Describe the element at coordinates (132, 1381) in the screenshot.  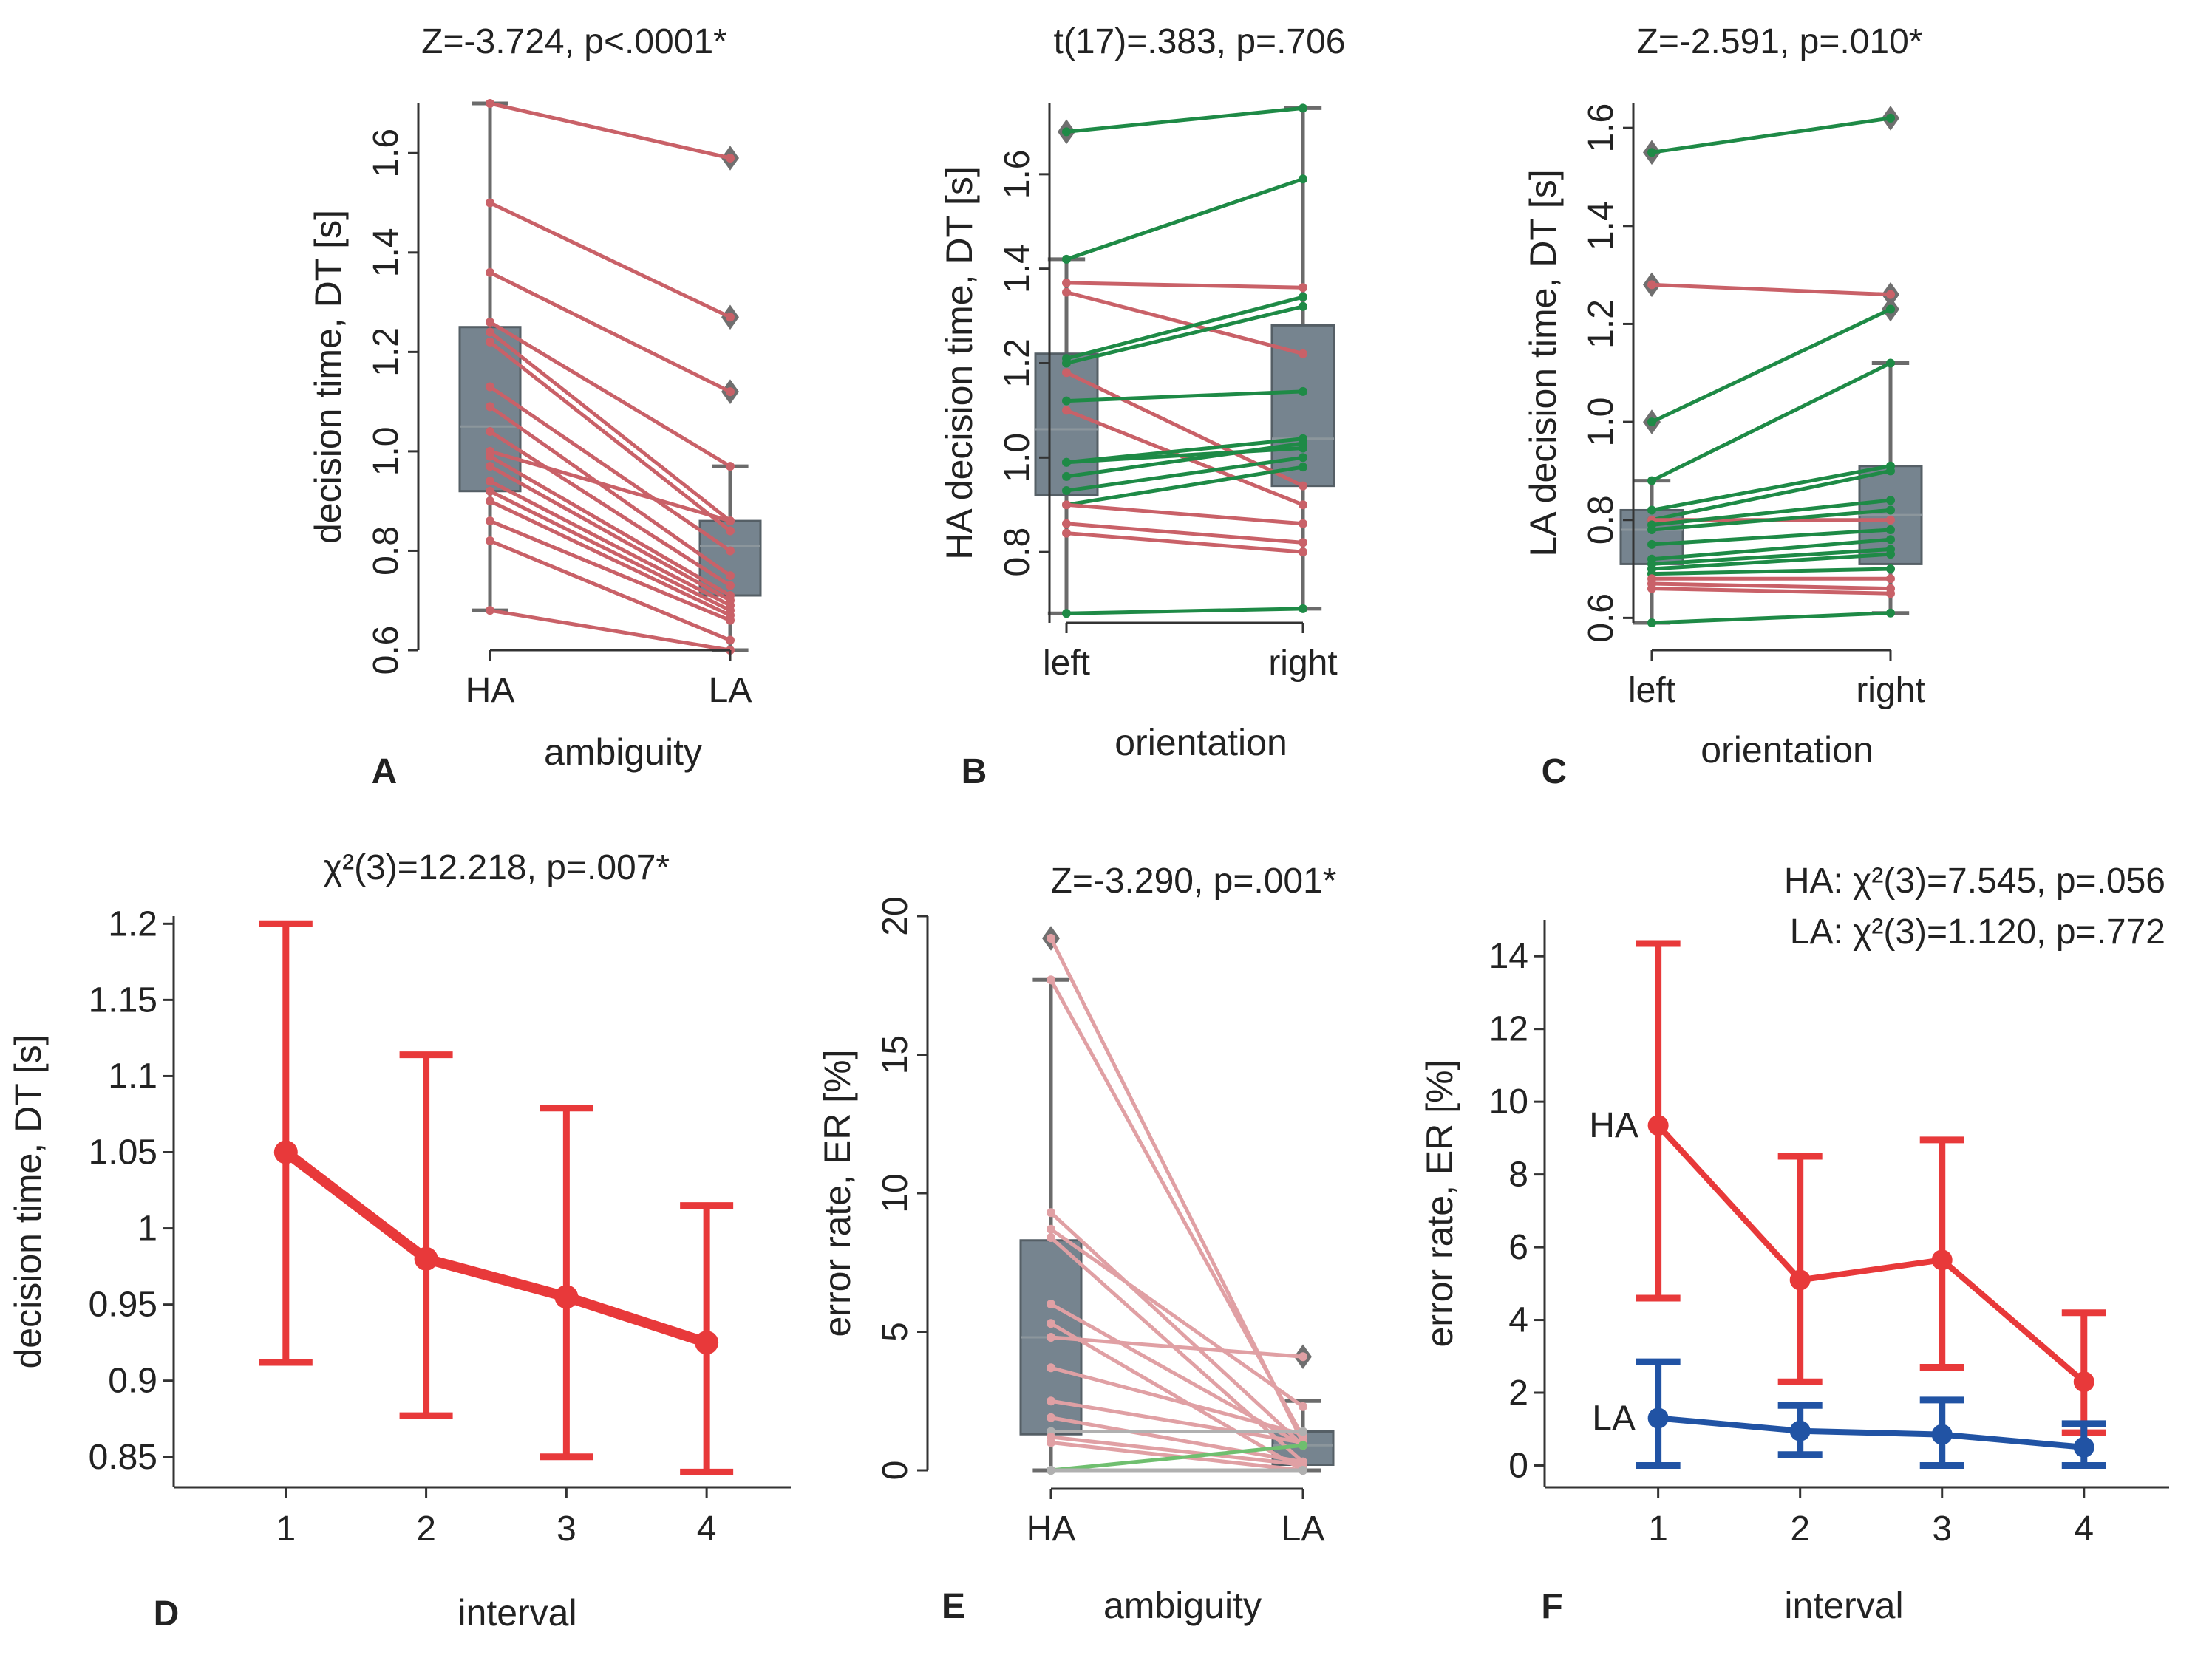
I see `panel-d-y-tick-label: 0.9` at that location.